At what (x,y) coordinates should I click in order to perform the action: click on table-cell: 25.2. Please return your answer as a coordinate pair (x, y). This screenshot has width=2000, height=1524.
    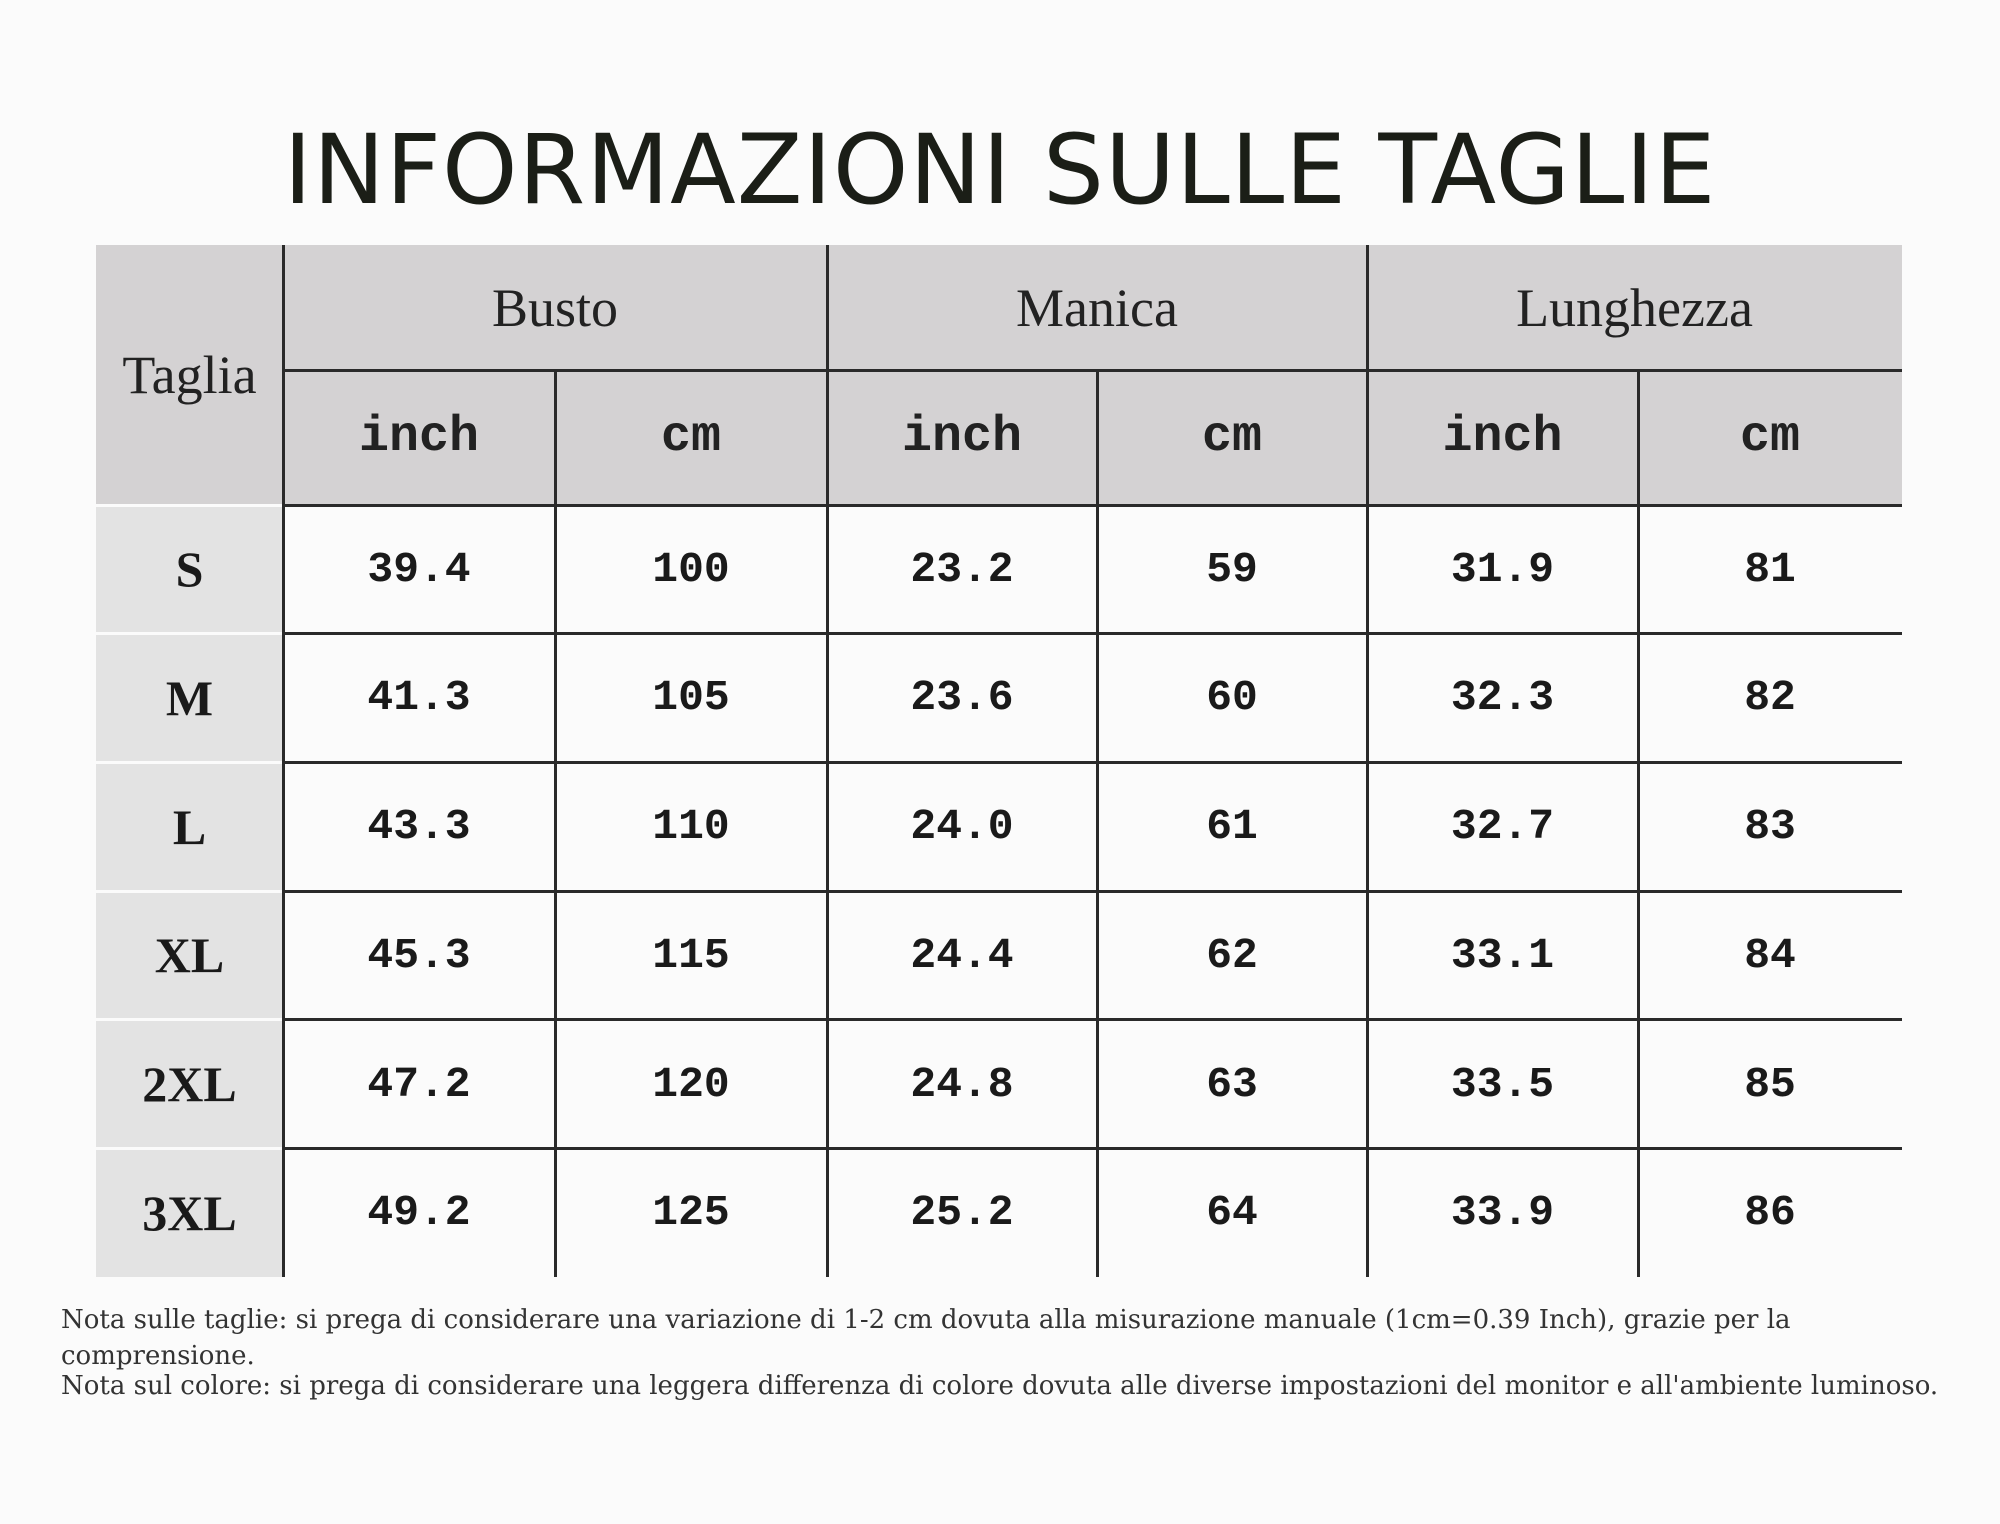
    Looking at the image, I should click on (962, 1213).